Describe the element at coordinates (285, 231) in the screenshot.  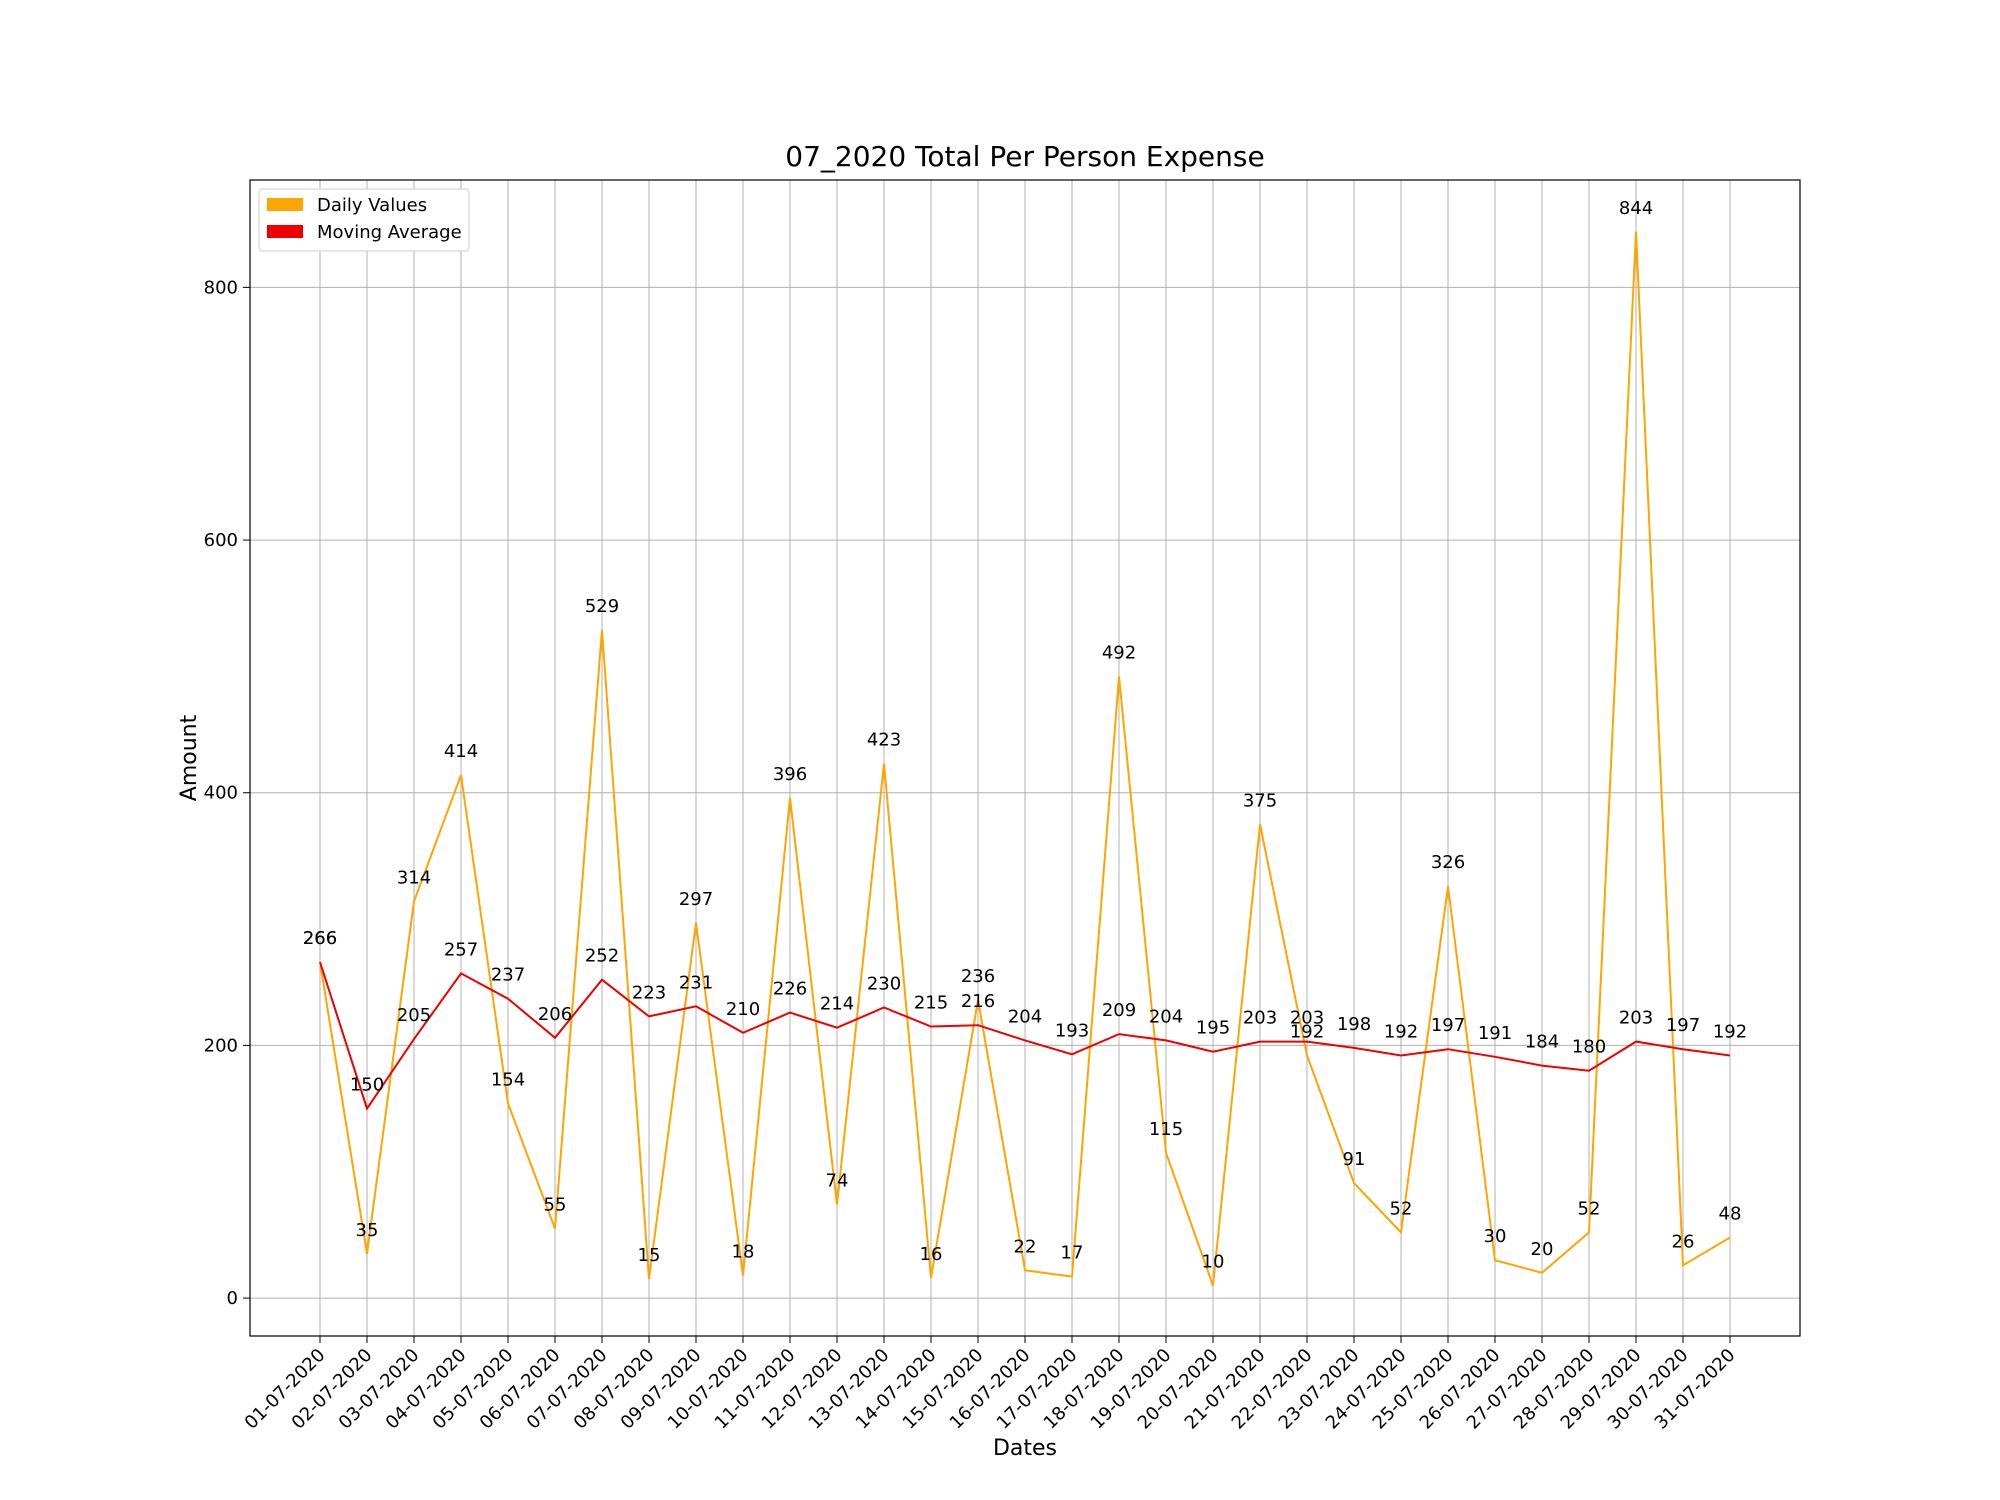
I see `legend-swatch-moving-average` at that location.